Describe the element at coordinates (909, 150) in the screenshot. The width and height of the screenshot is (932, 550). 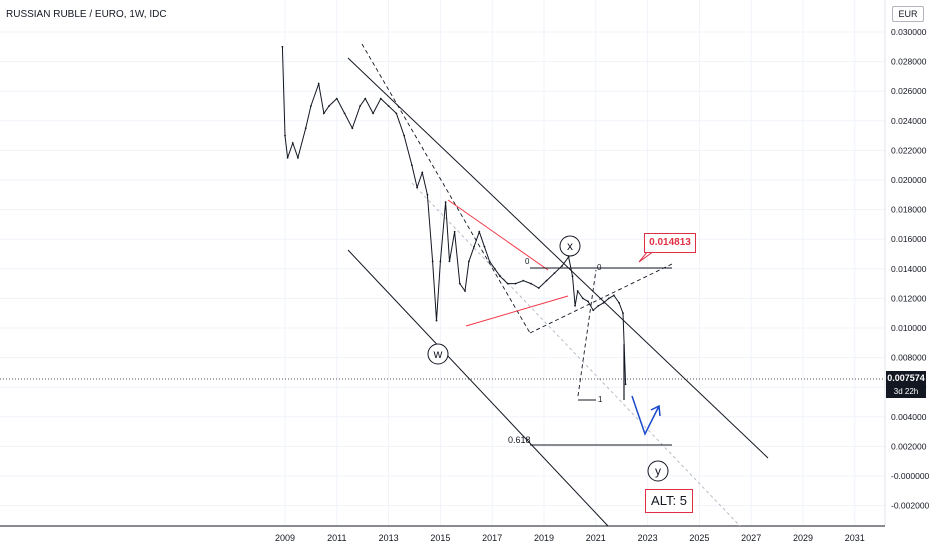
I see `y-tick-label: 0.022000` at that location.